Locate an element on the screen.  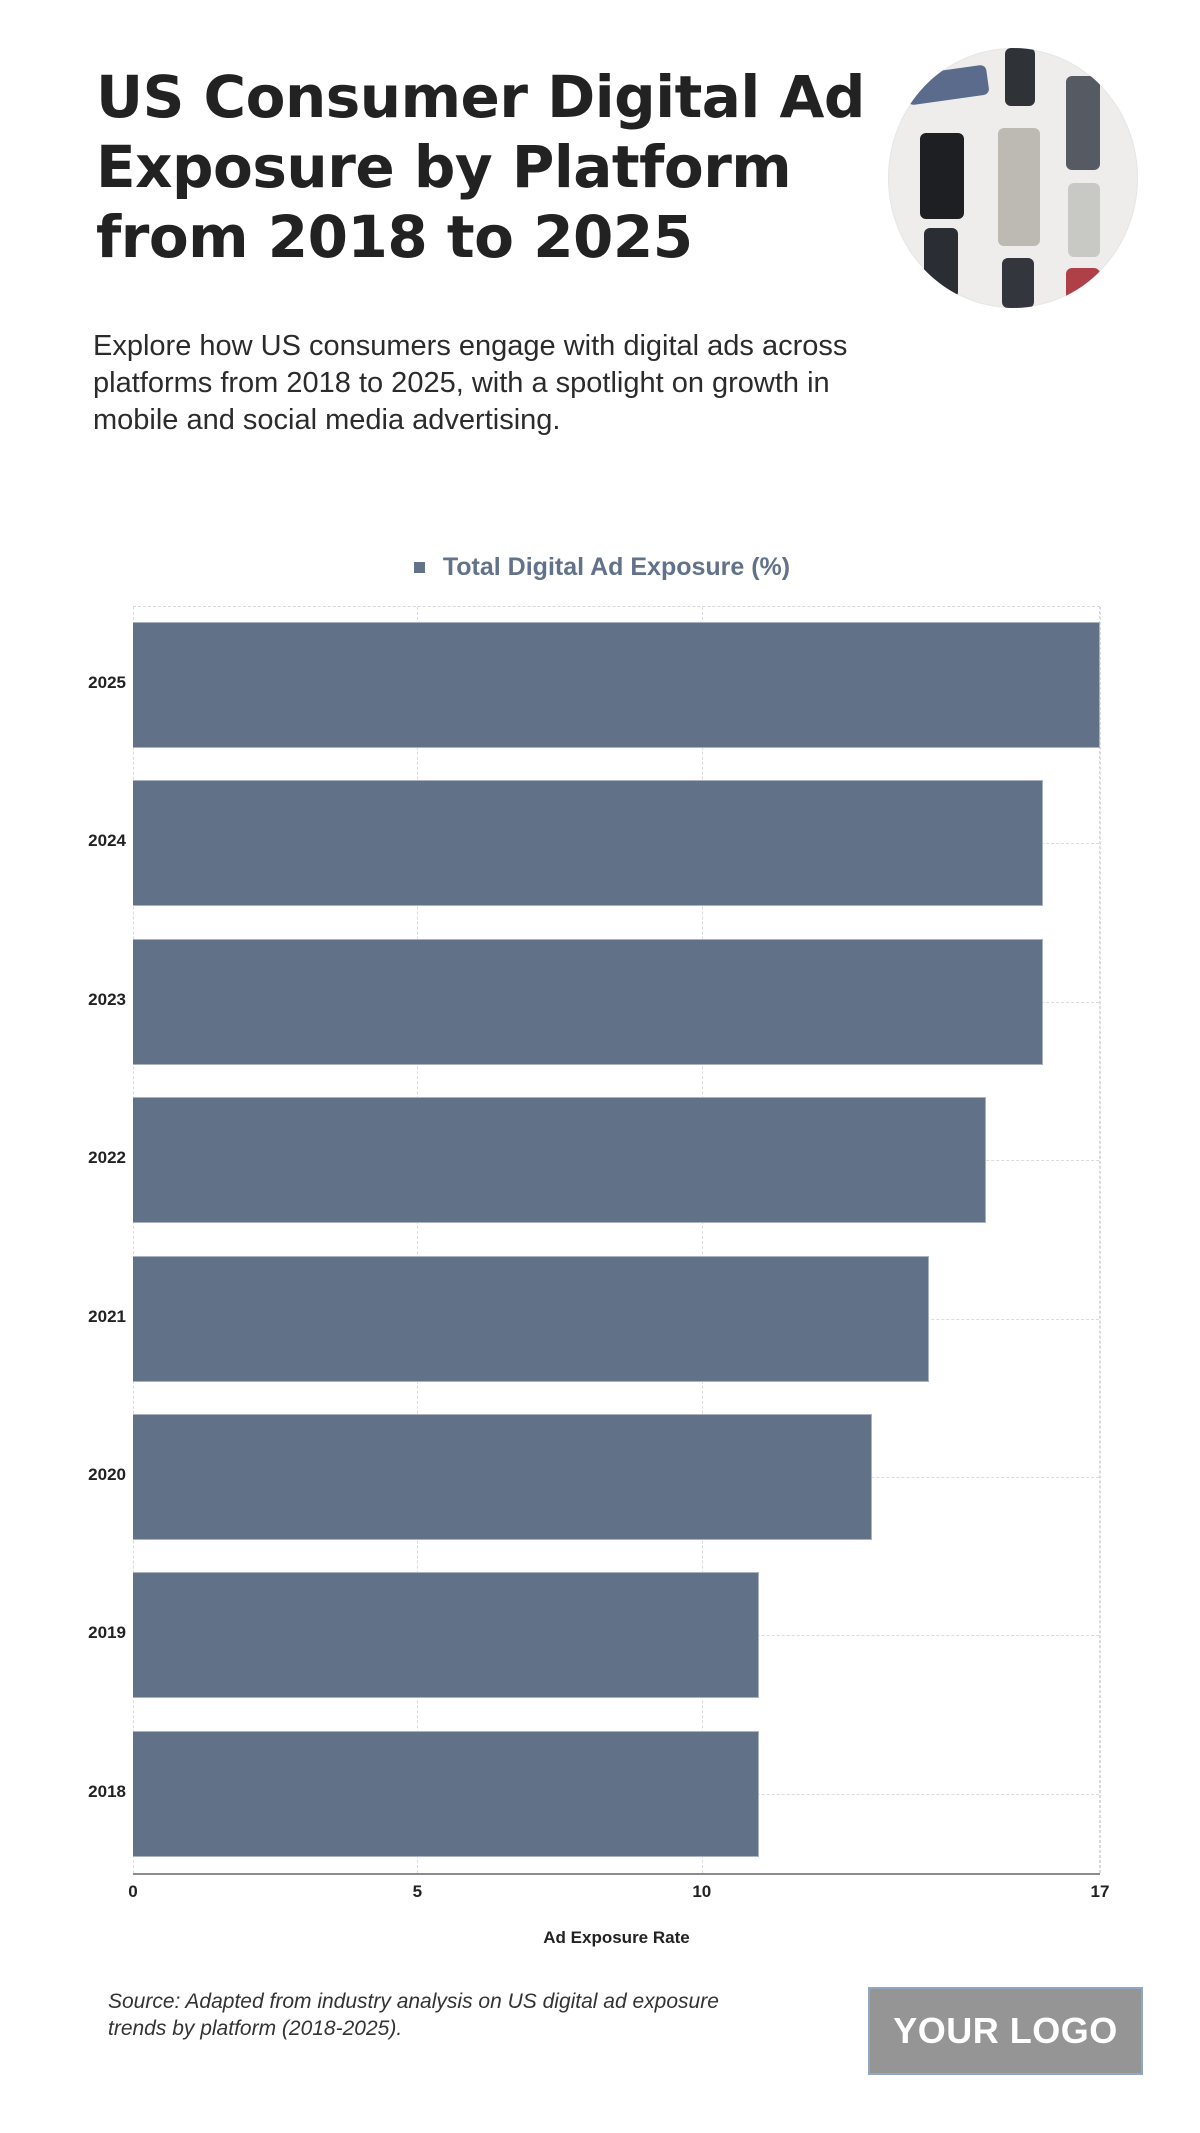
mobile-phones-image is located at coordinates (1013, 178).